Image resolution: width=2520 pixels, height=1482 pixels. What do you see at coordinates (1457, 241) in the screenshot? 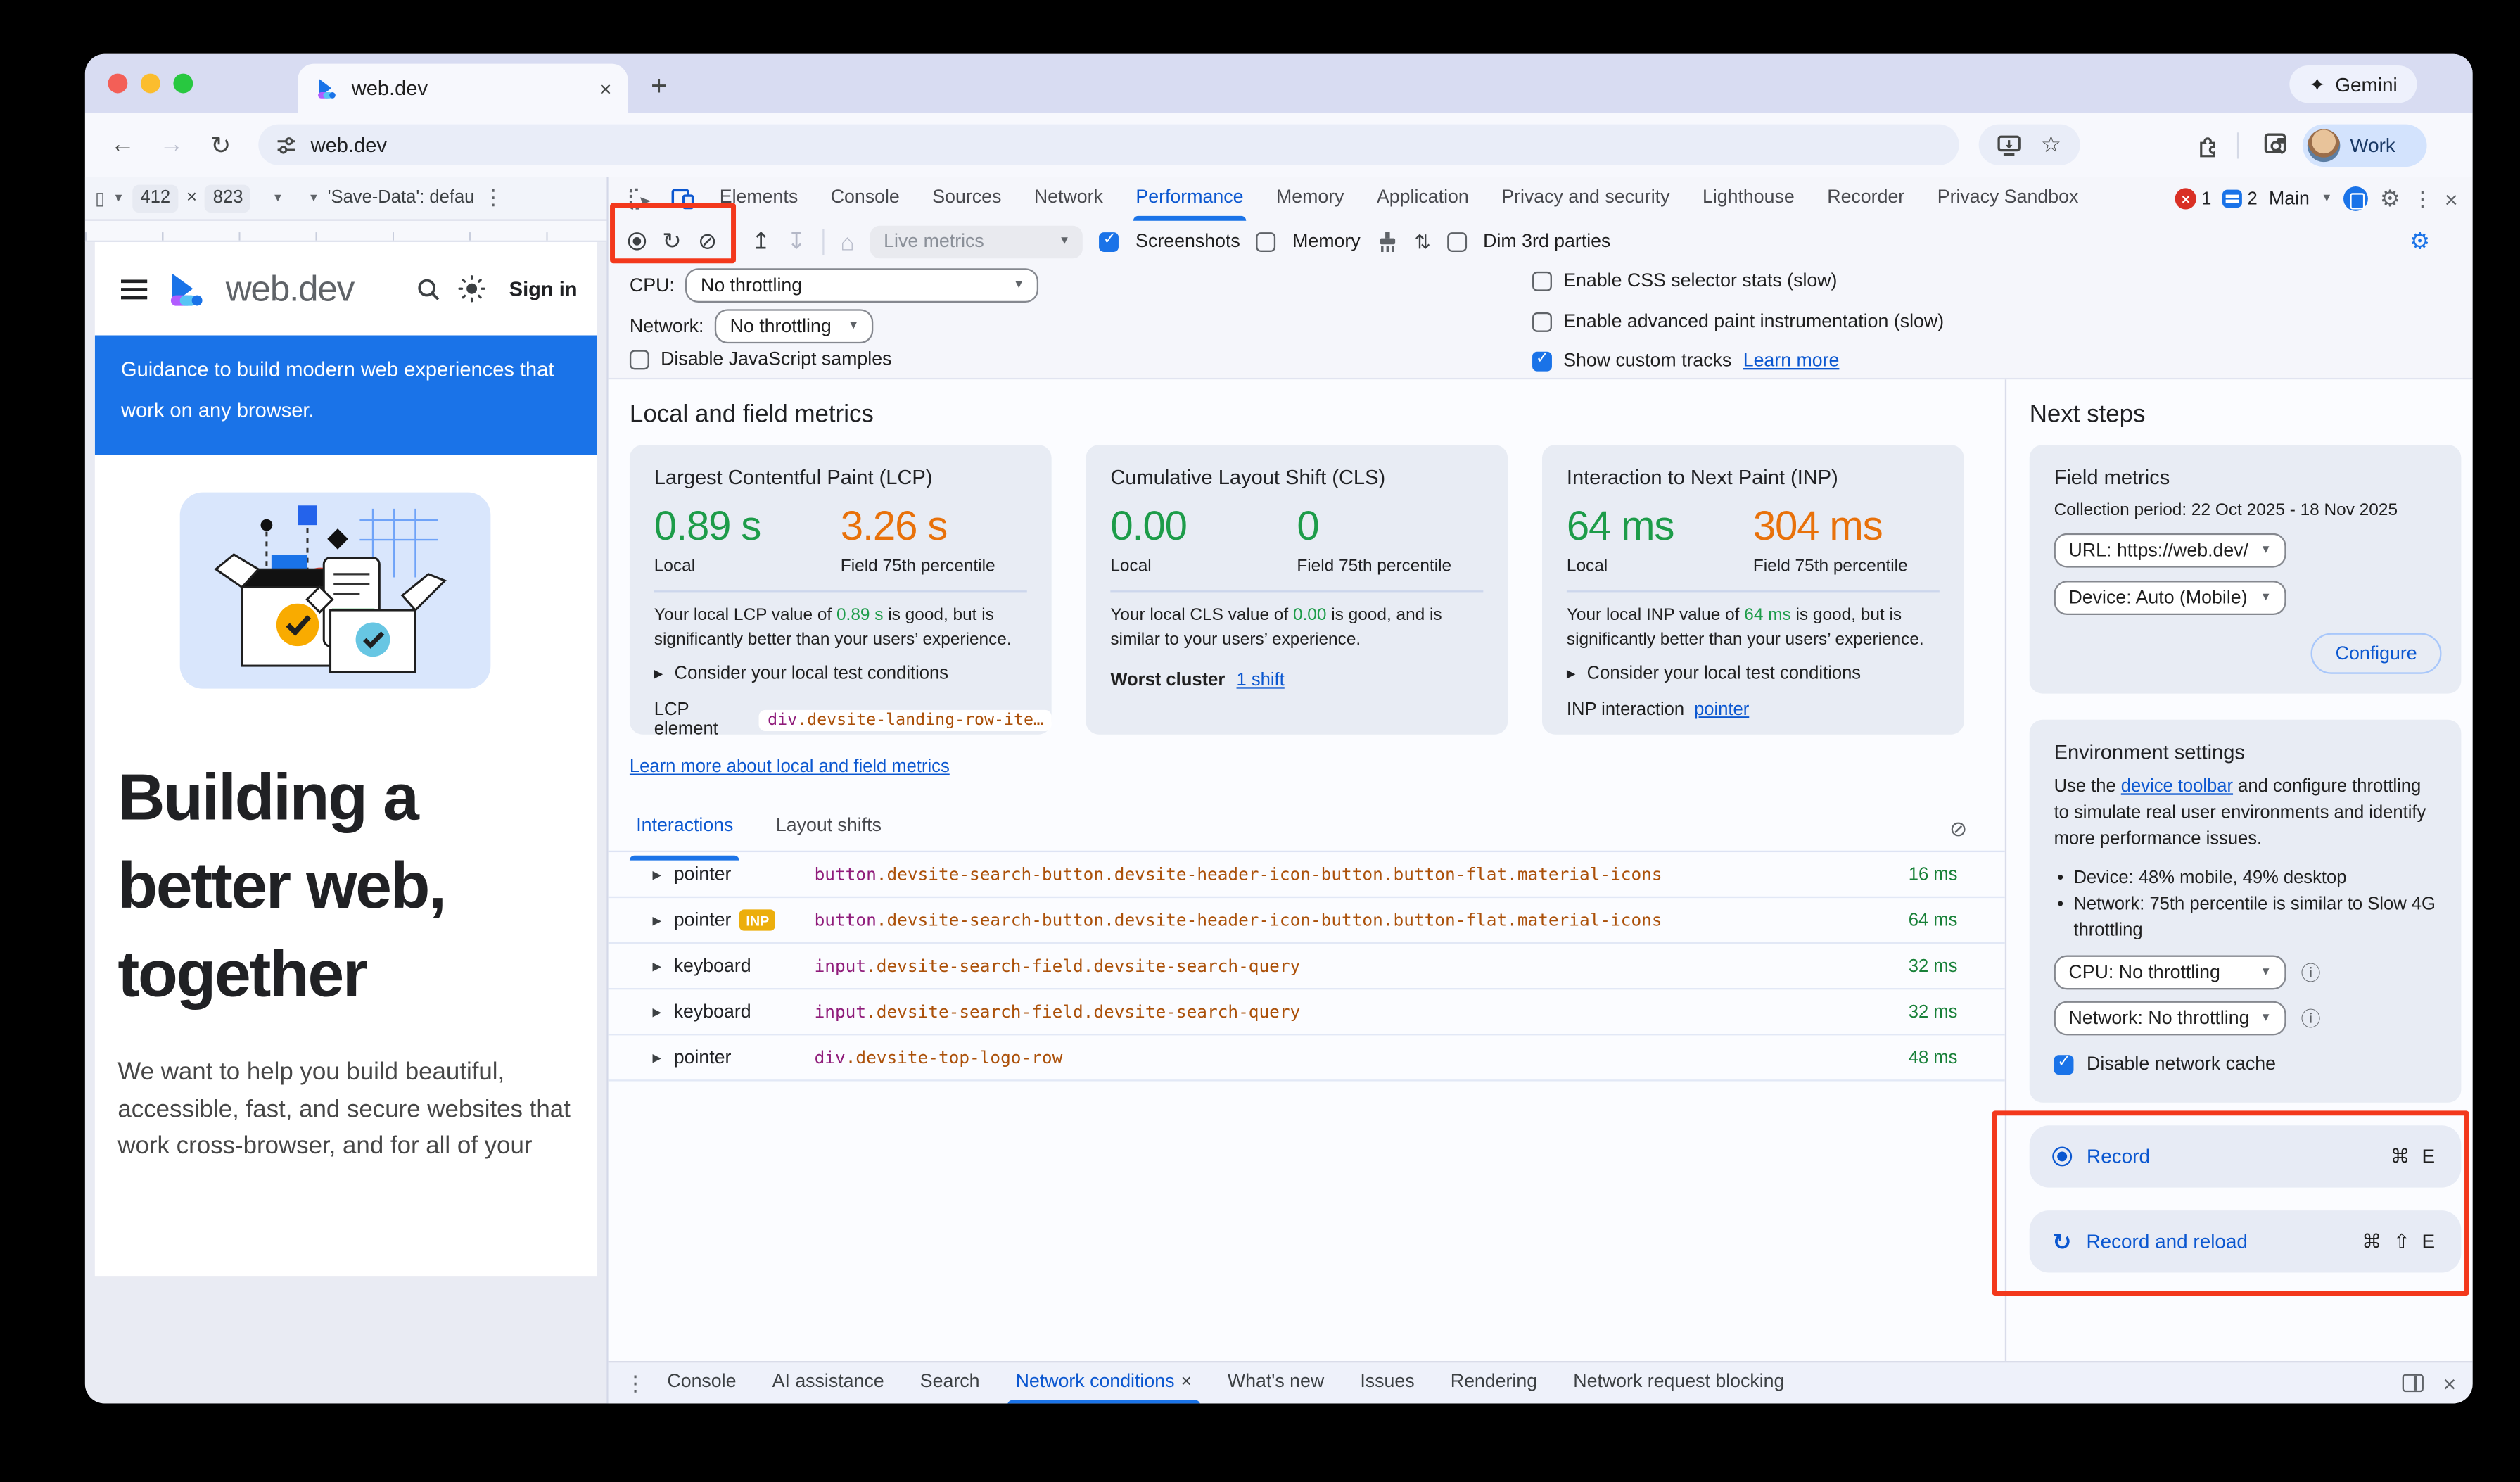
I see `dim-3rd-parties-checkbox` at bounding box center [1457, 241].